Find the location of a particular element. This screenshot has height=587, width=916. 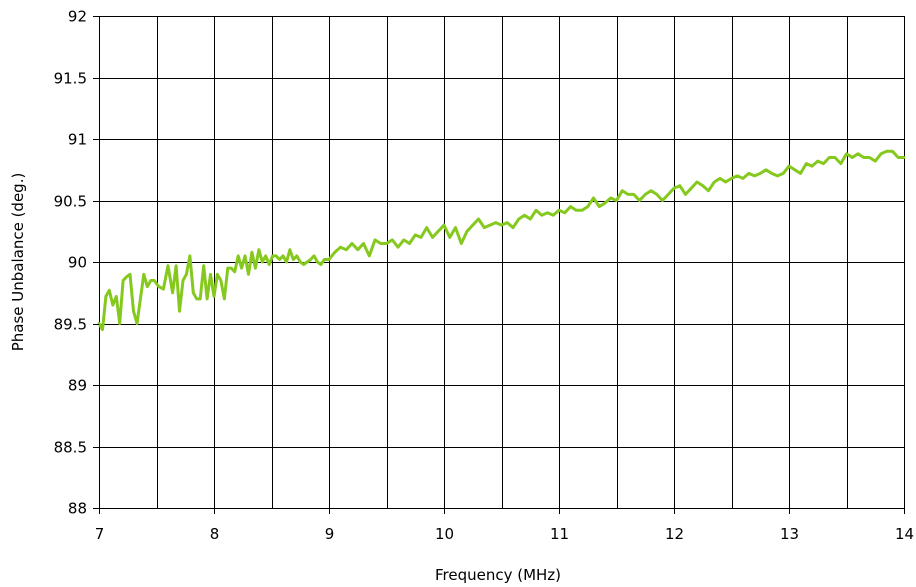

y-tick-label: 92 is located at coordinates (77, 17).